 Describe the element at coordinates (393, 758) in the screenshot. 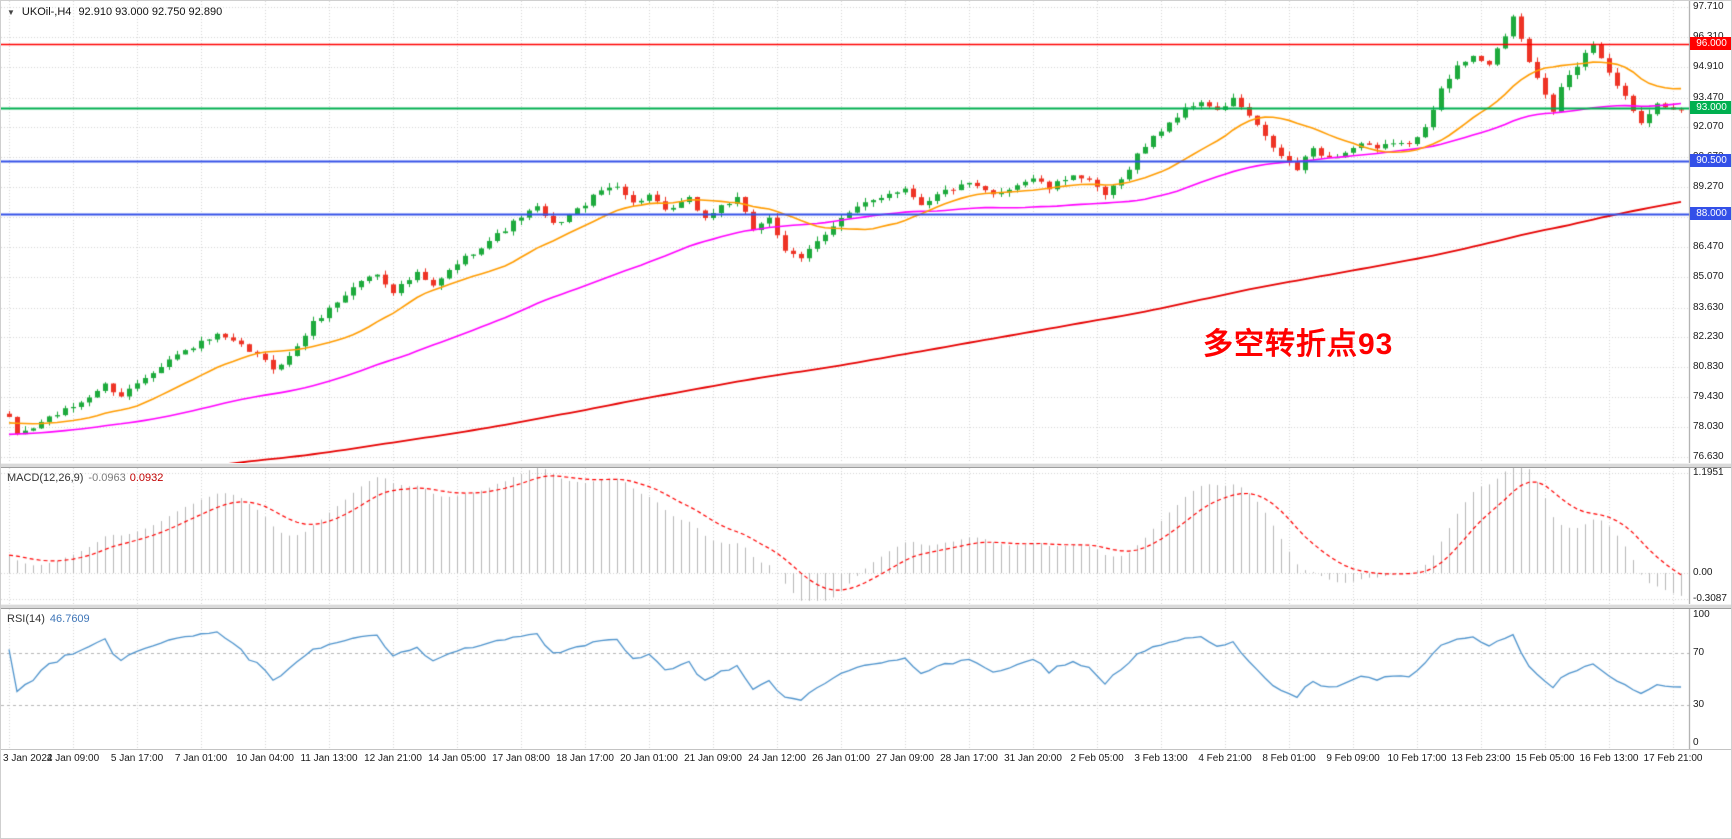

I see `time-tick-label: 12 Jan 21:00` at that location.